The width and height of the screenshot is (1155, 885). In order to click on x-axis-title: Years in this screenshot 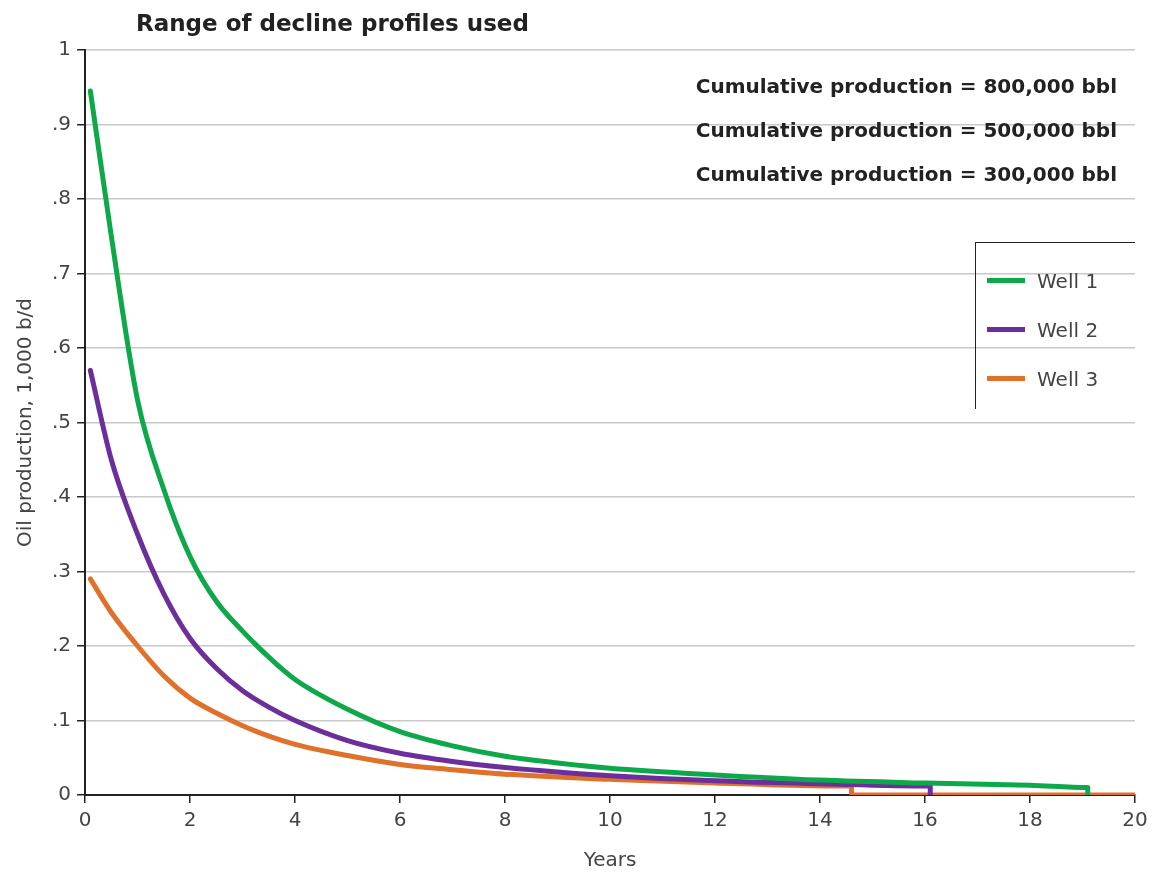, I will do `click(609, 859)`.